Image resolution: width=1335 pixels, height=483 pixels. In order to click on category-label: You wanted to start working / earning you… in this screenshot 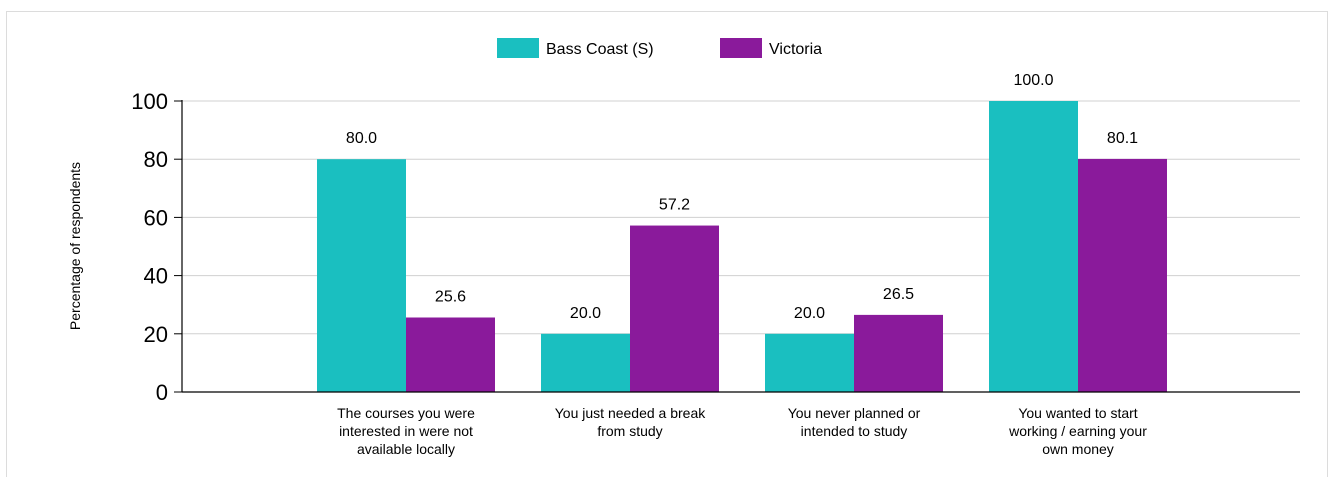, I will do `click(1077, 431)`.